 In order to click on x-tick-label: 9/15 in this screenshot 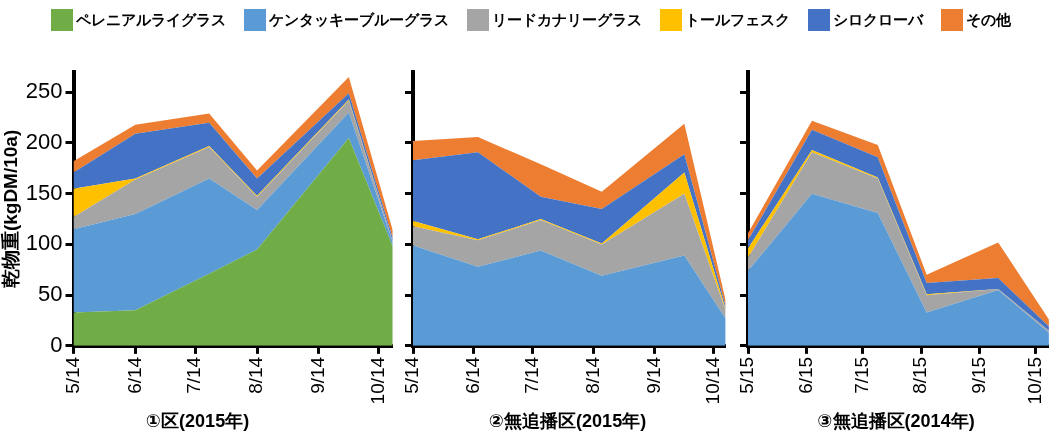, I will do `click(978, 375)`.